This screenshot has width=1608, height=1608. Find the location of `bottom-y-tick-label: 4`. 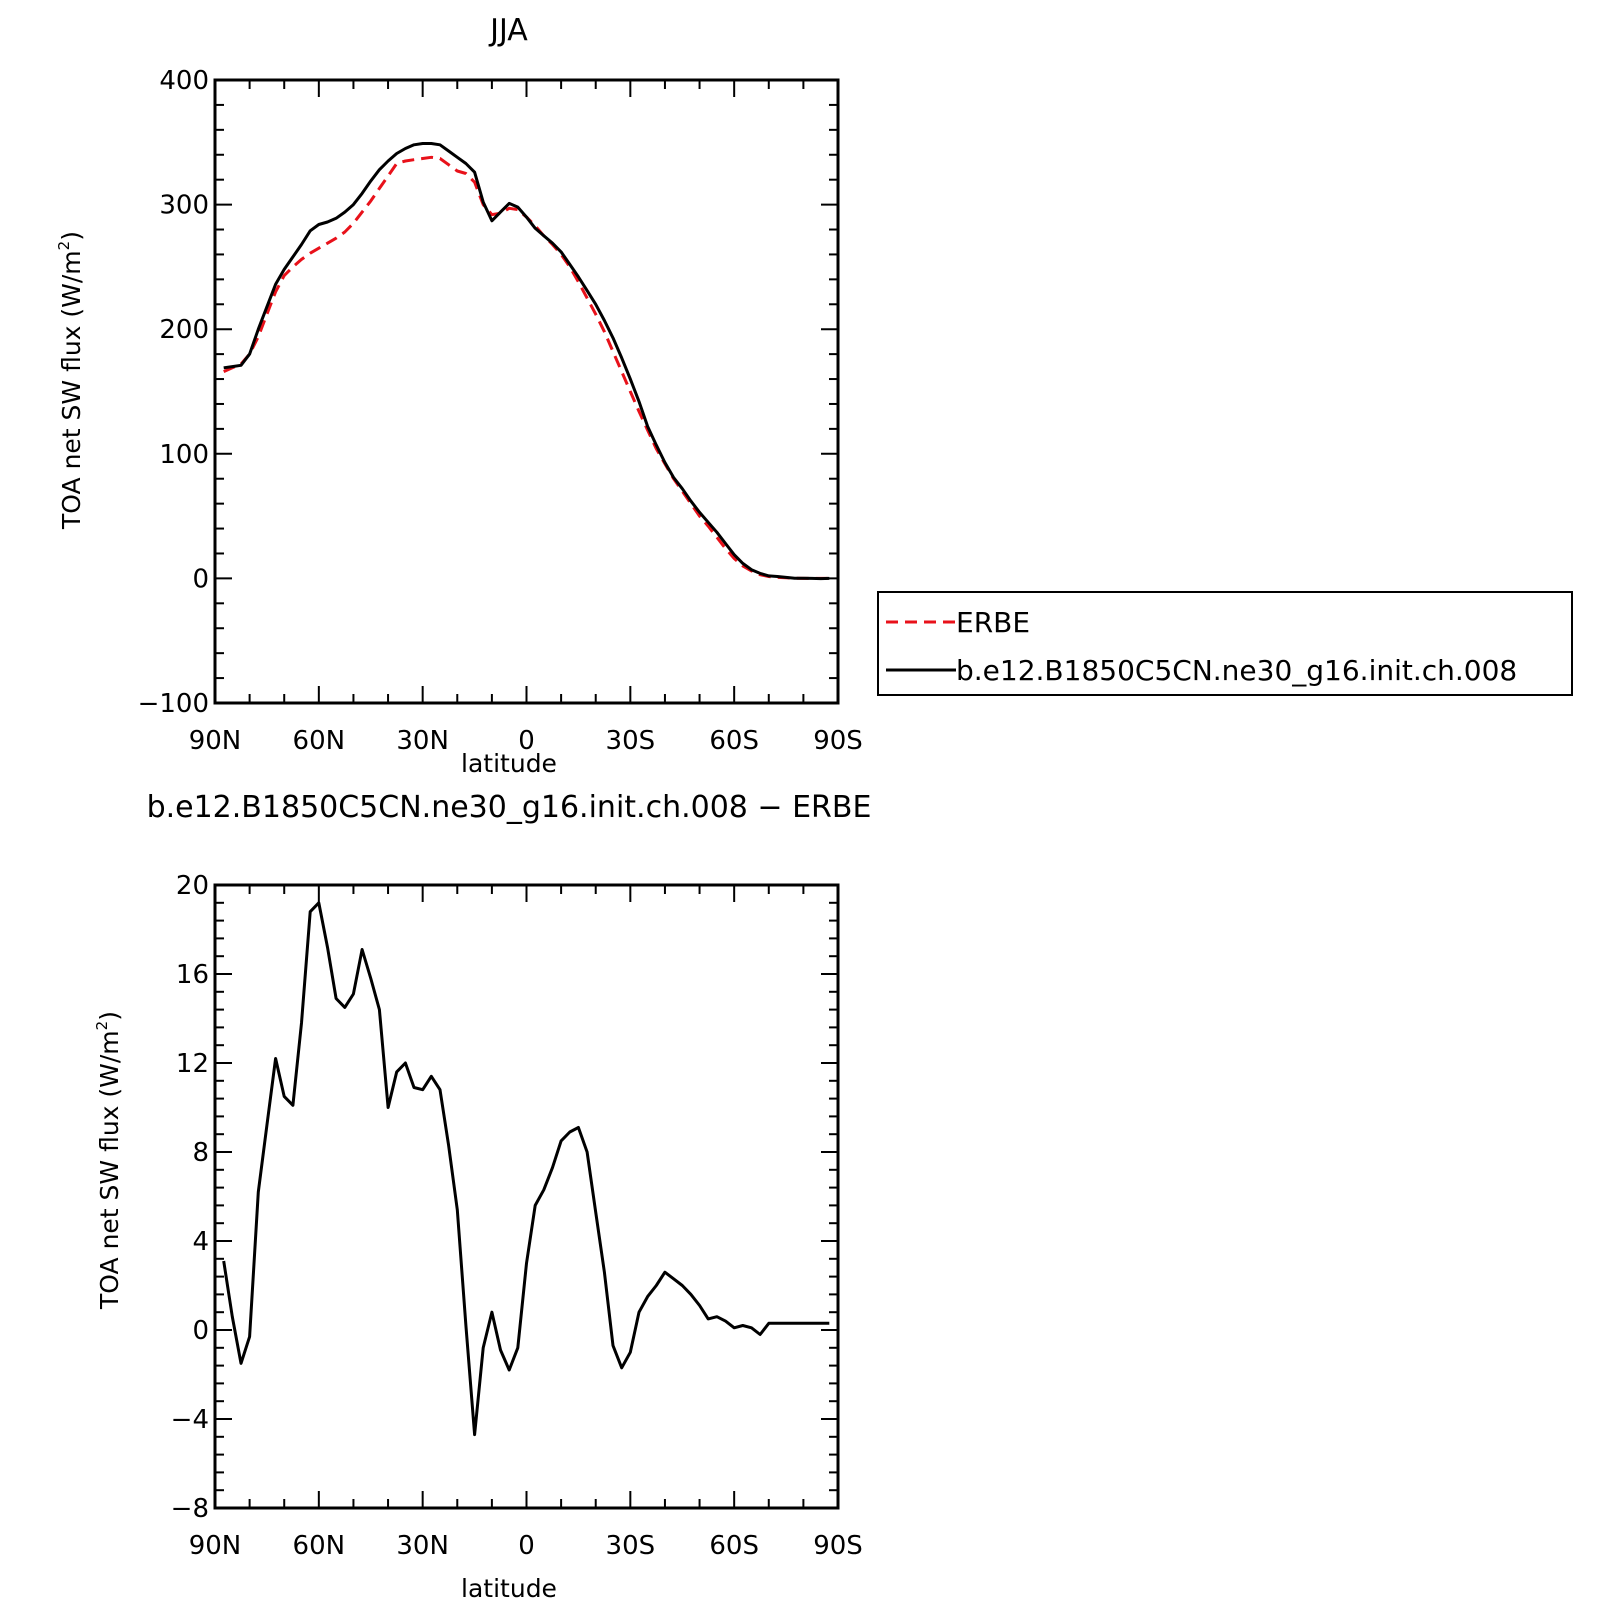

bottom-y-tick-label: 4 is located at coordinates (200, 1242).